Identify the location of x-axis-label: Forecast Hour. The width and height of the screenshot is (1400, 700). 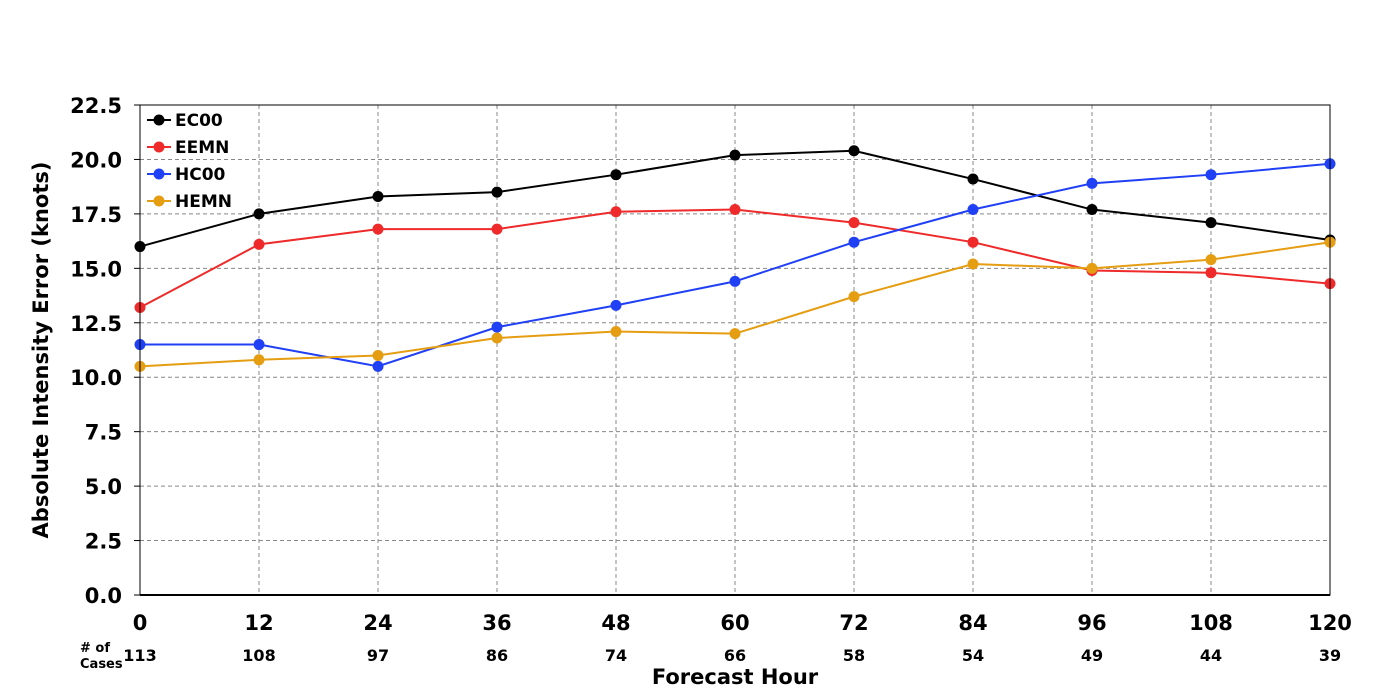
(735, 677).